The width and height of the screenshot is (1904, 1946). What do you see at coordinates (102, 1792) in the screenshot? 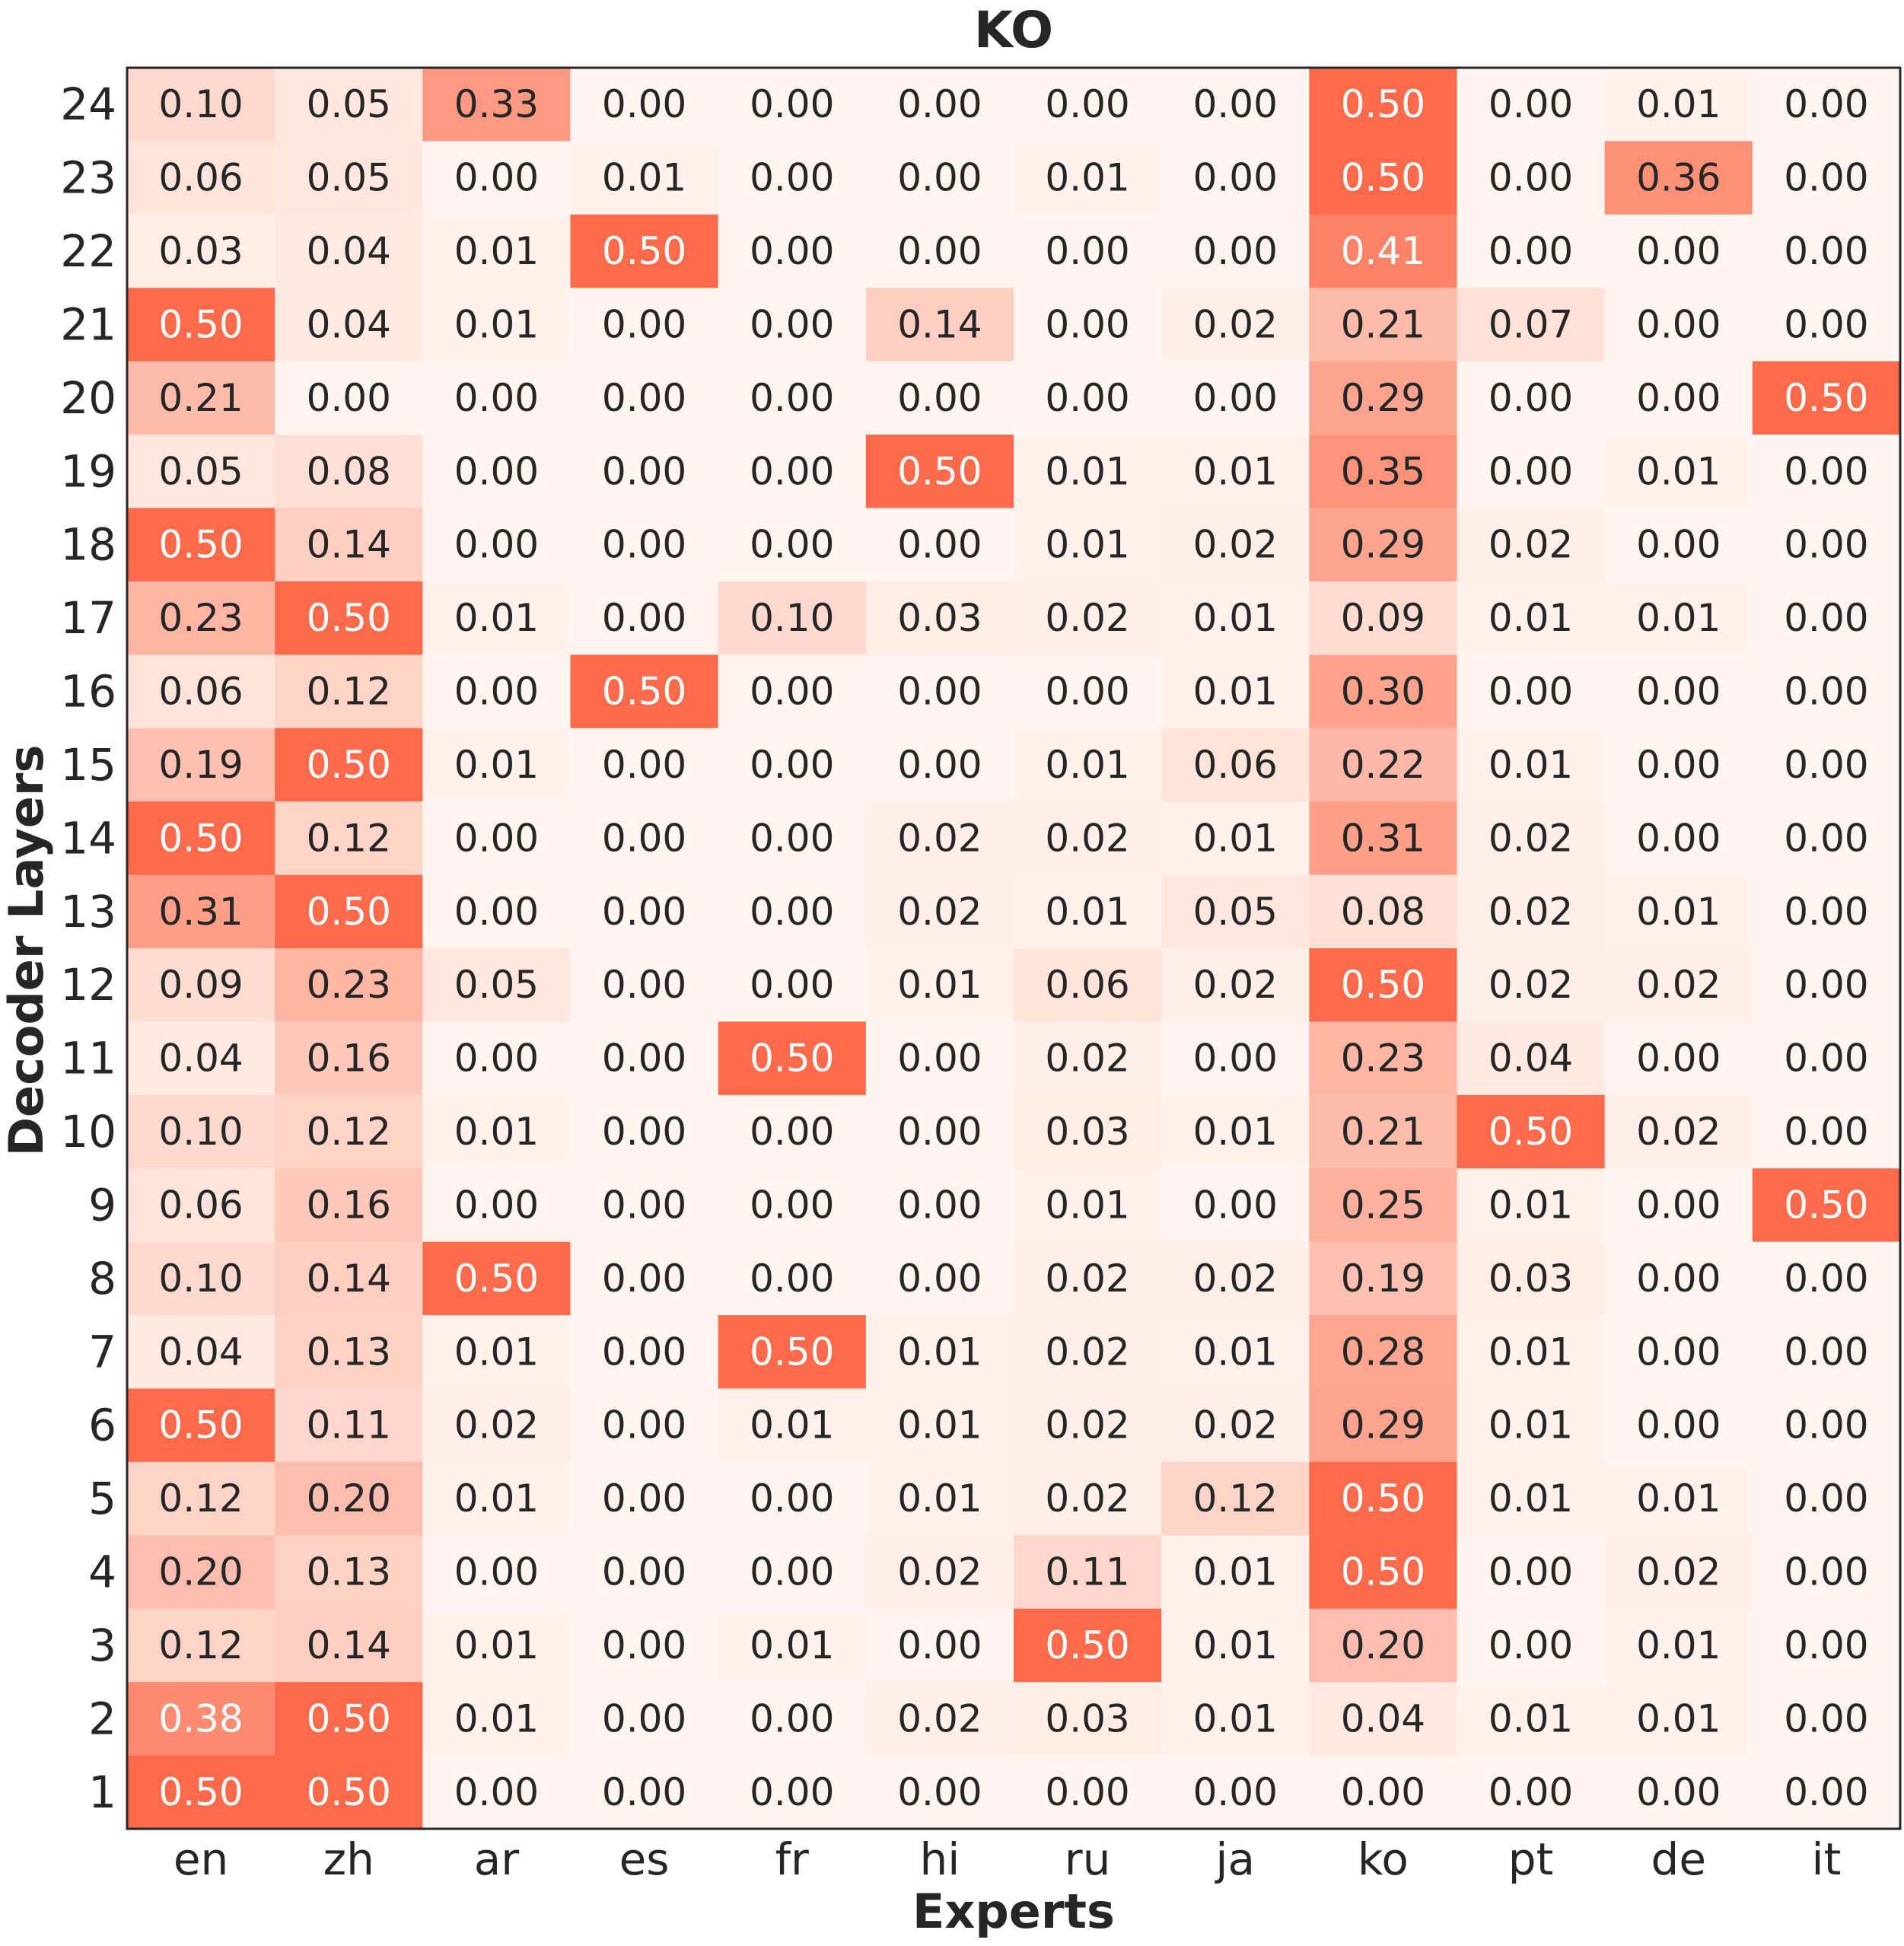
I see `y-tick-label: 1` at bounding box center [102, 1792].